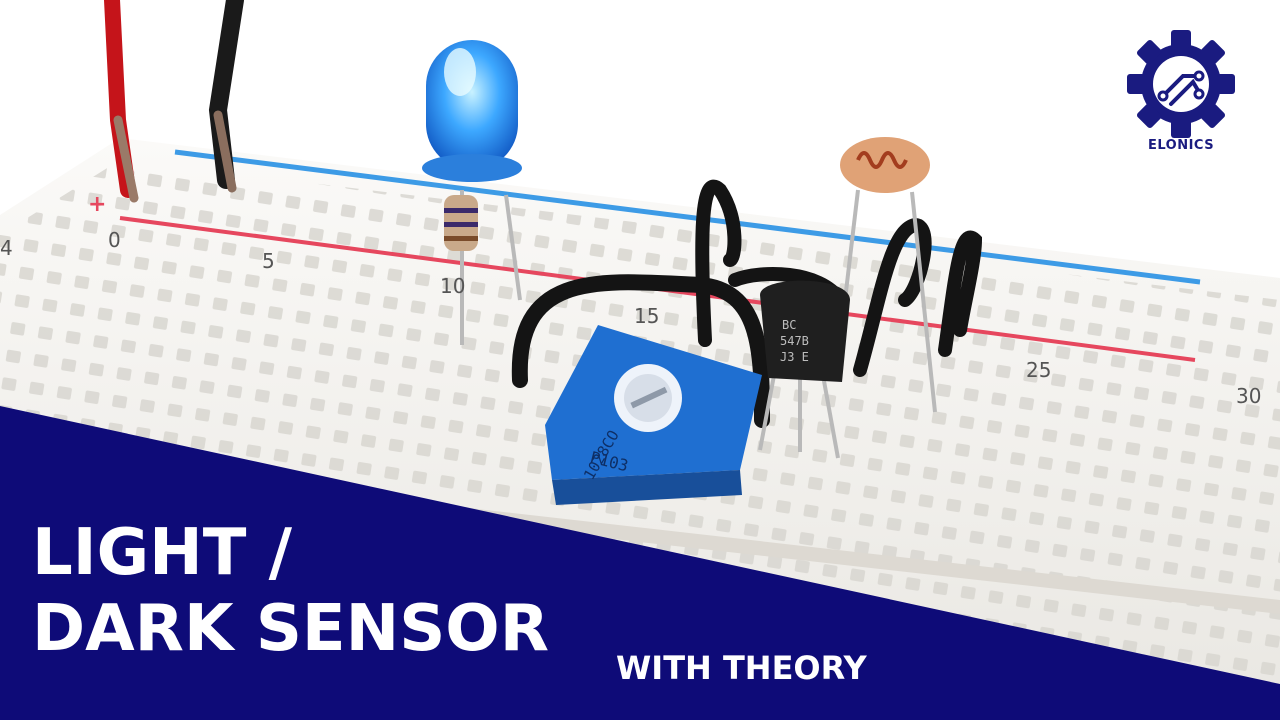 The height and width of the screenshot is (720, 1280). Describe the element at coordinates (1039, 370) in the screenshot. I see `column-number-25: 25` at that location.